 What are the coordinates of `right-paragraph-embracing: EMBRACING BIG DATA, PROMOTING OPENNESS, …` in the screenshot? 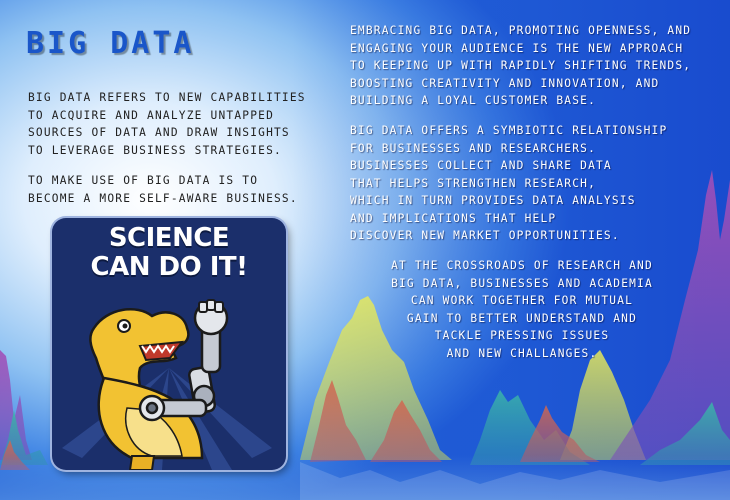 It's located at (521, 65).